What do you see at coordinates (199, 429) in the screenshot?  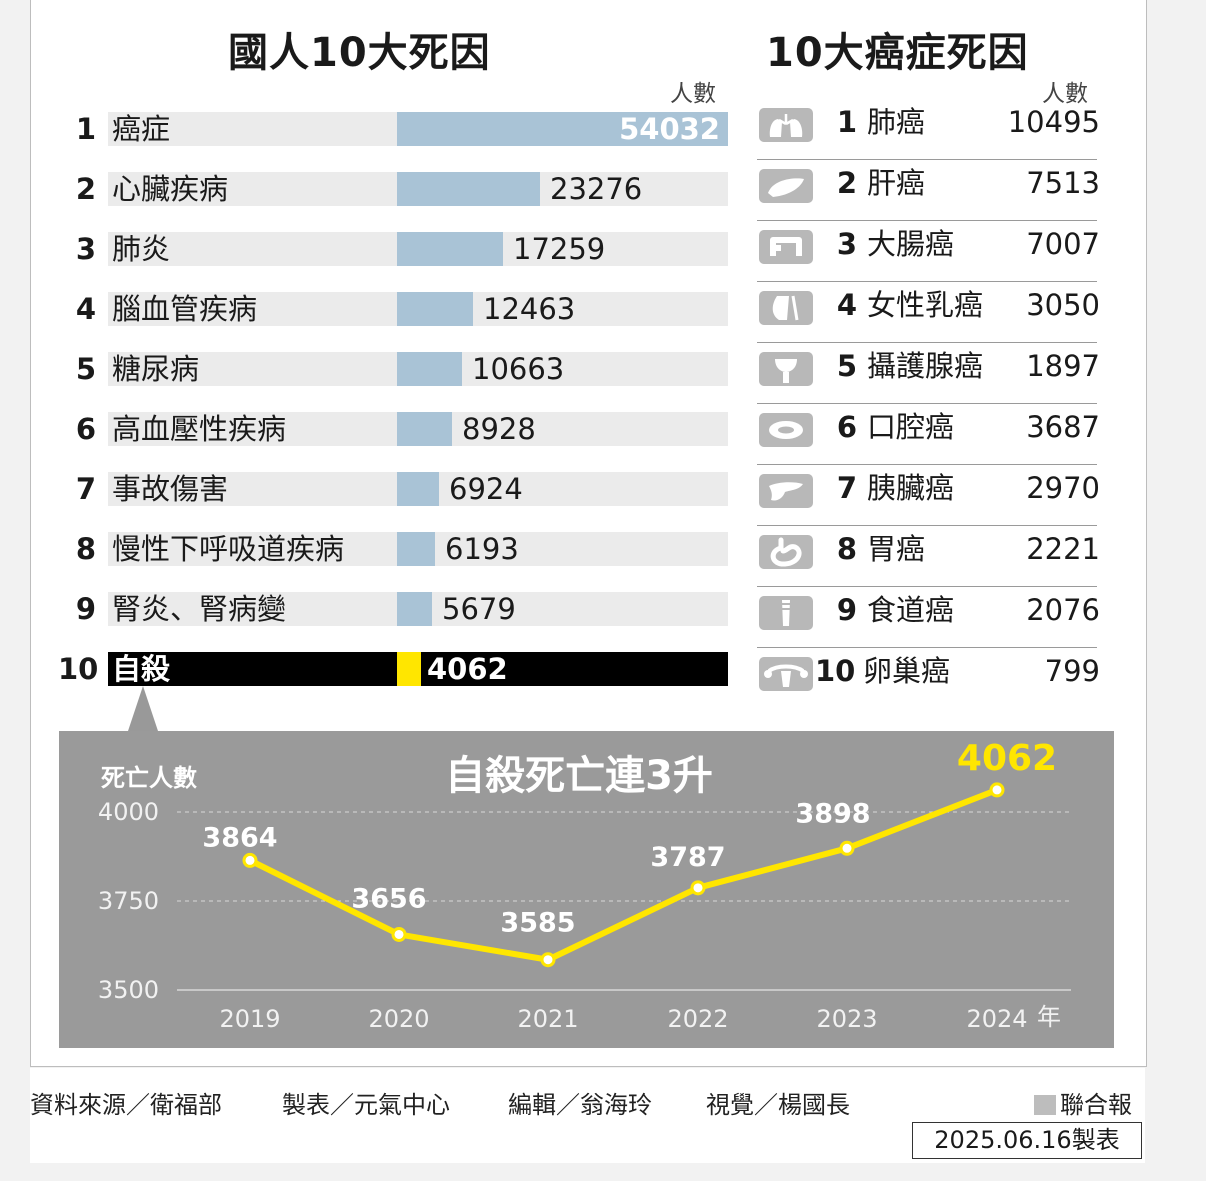 I see `cause-name: 高血壓性疾病` at bounding box center [199, 429].